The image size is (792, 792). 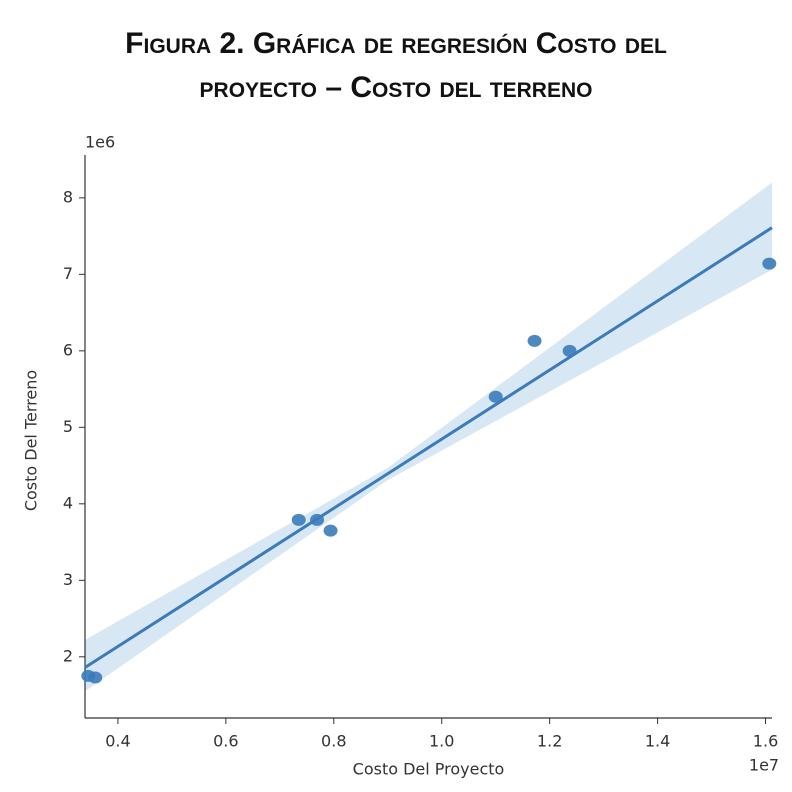 What do you see at coordinates (549, 741) in the screenshot?
I see `x-tick-label: 1.2` at bounding box center [549, 741].